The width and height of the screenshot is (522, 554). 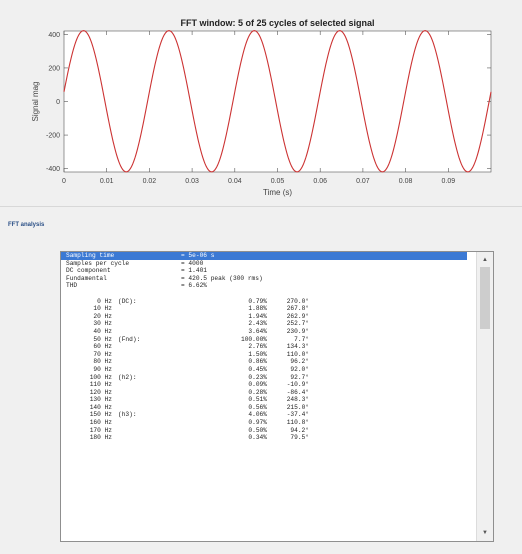 I want to click on y-tick-label: -200, so click(x=53, y=136).